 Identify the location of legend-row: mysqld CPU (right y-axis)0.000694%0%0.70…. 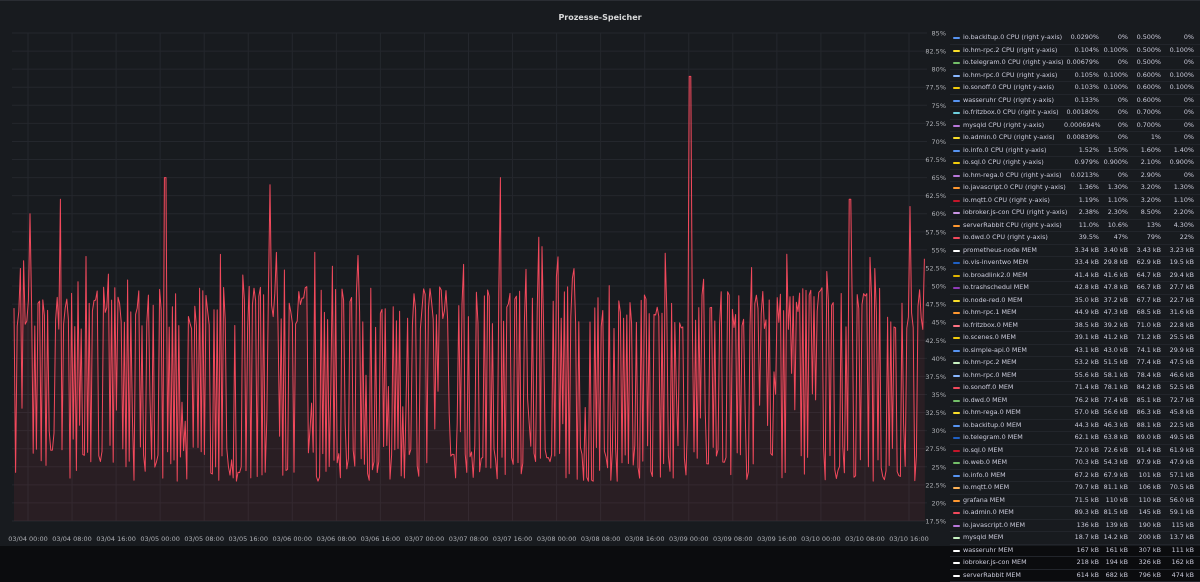
(1075, 126).